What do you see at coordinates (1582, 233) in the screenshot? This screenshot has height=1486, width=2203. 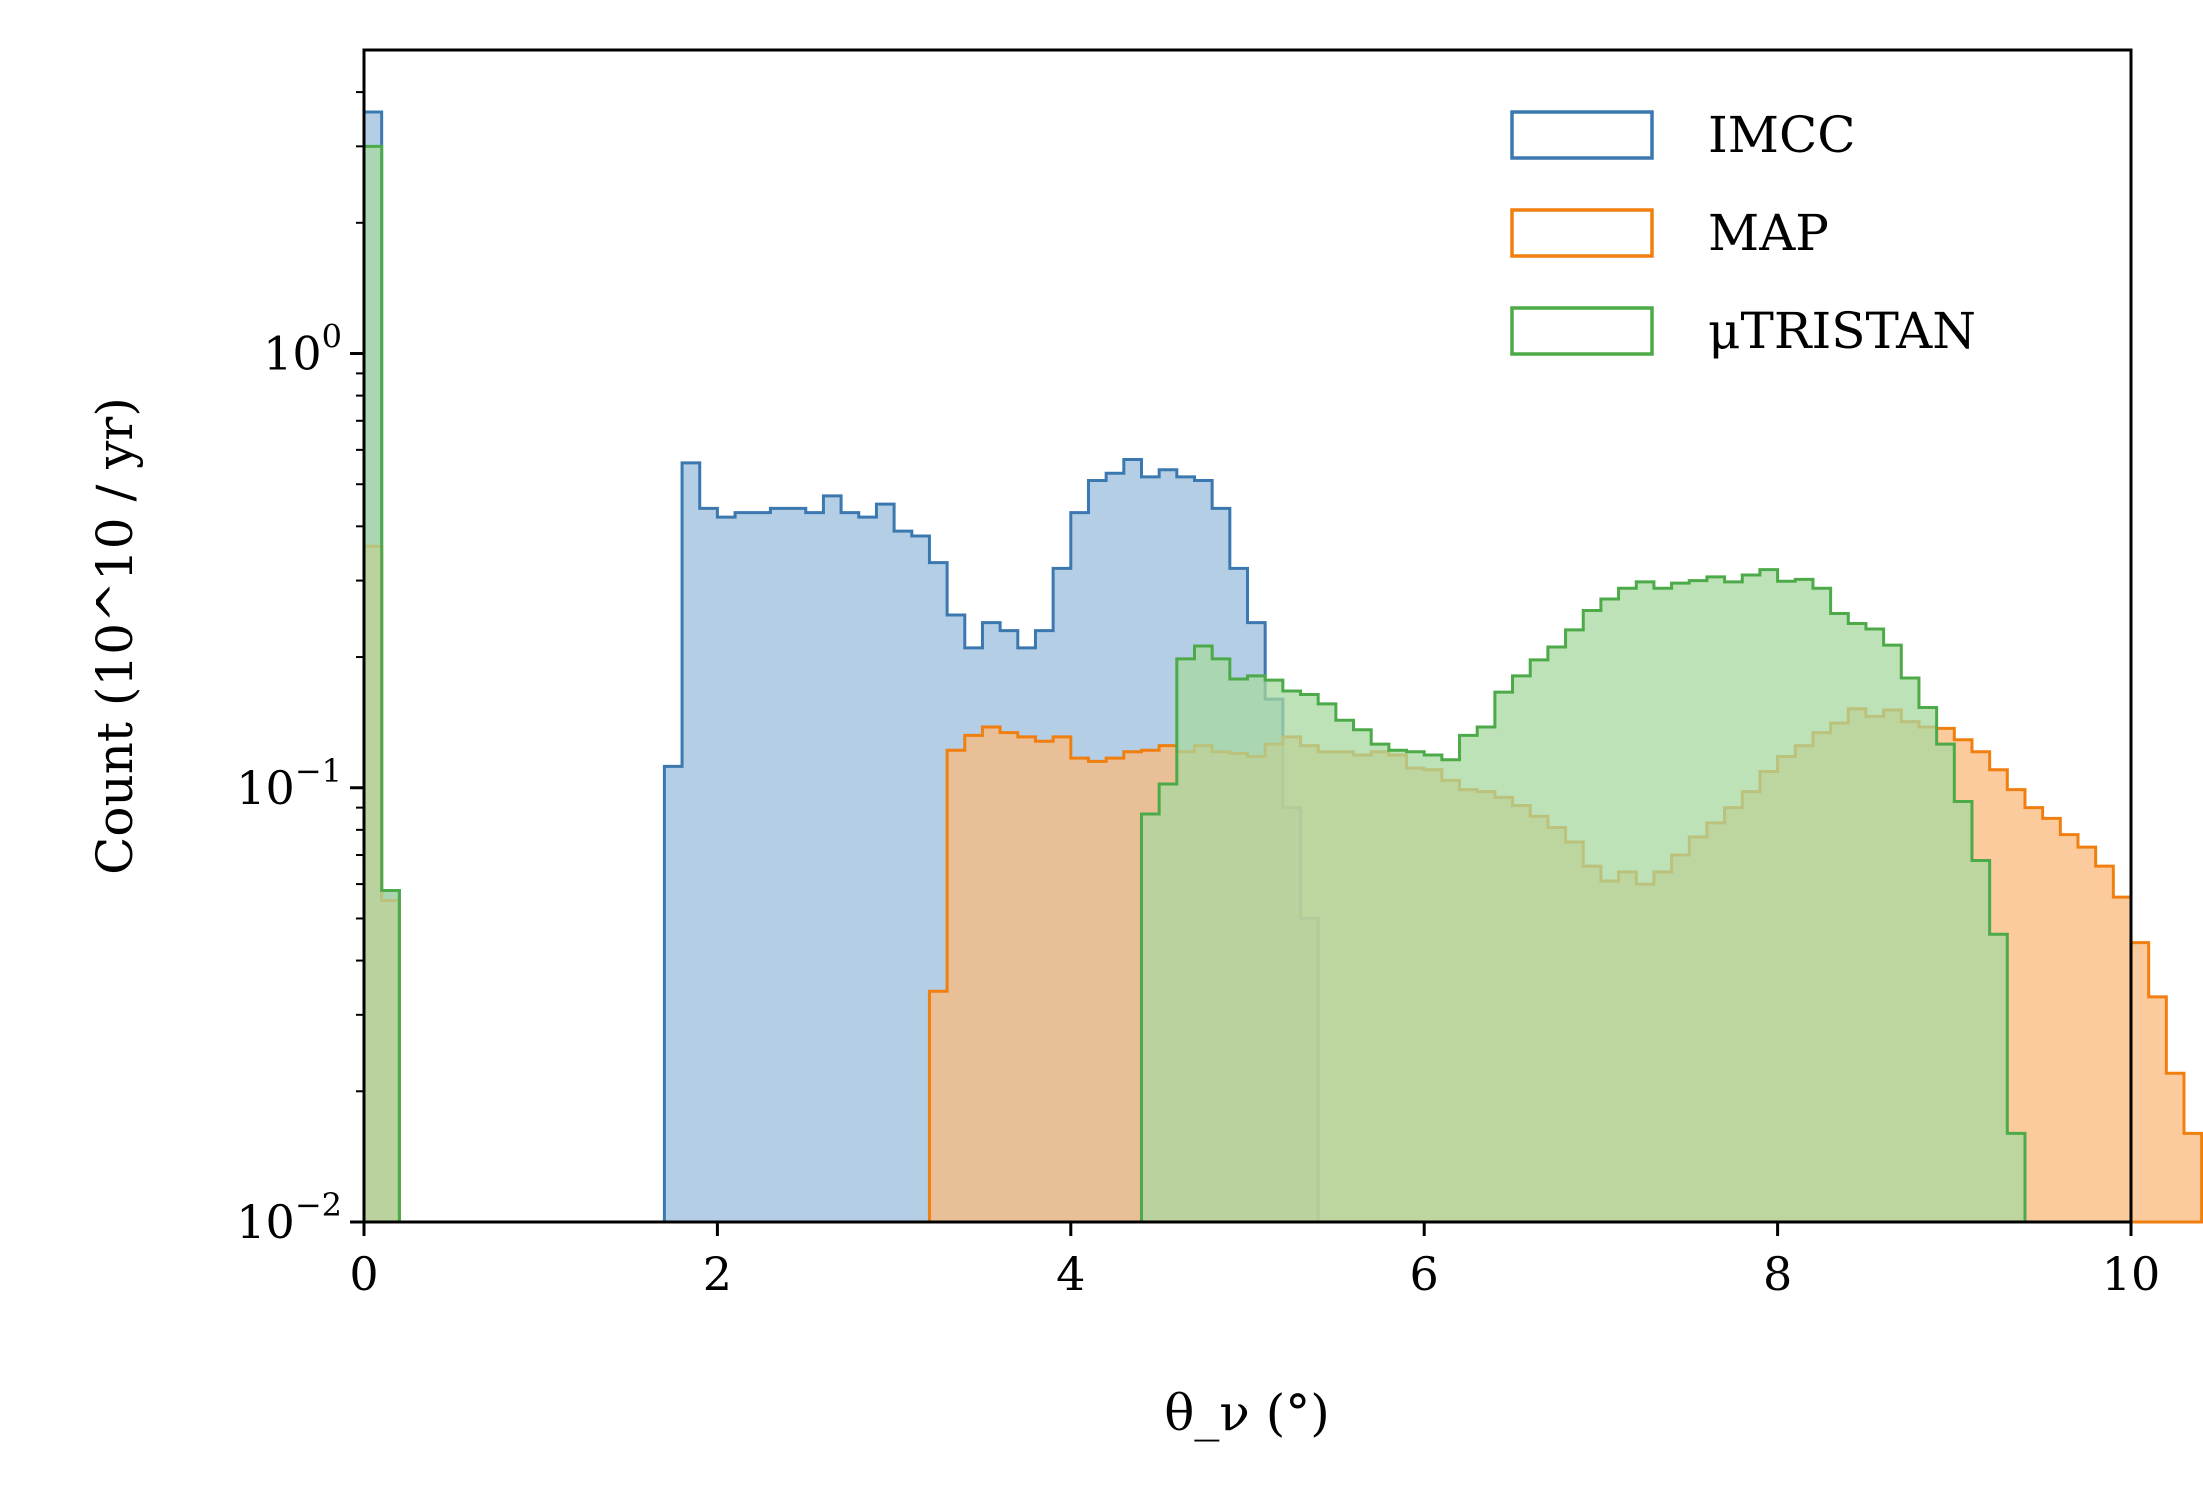 I see `legend-swatch-map` at bounding box center [1582, 233].